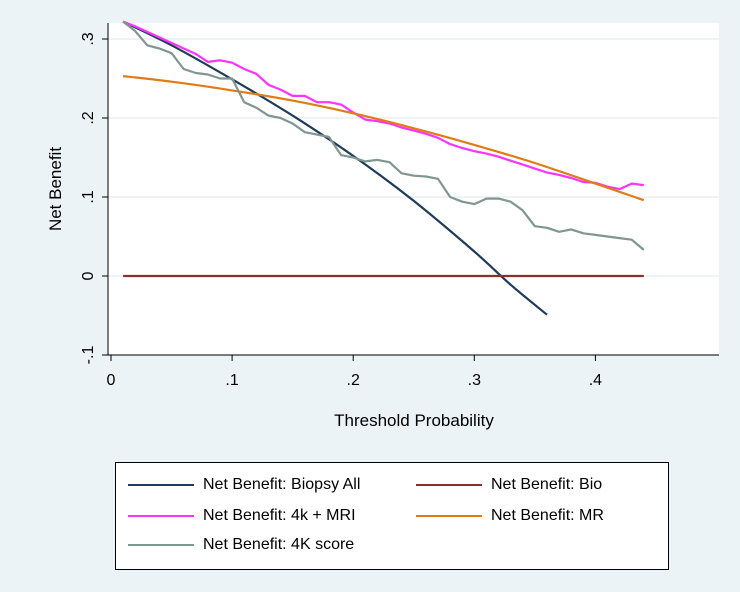  What do you see at coordinates (55, 189) in the screenshot?
I see `y-axis-label: Net Benefit` at bounding box center [55, 189].